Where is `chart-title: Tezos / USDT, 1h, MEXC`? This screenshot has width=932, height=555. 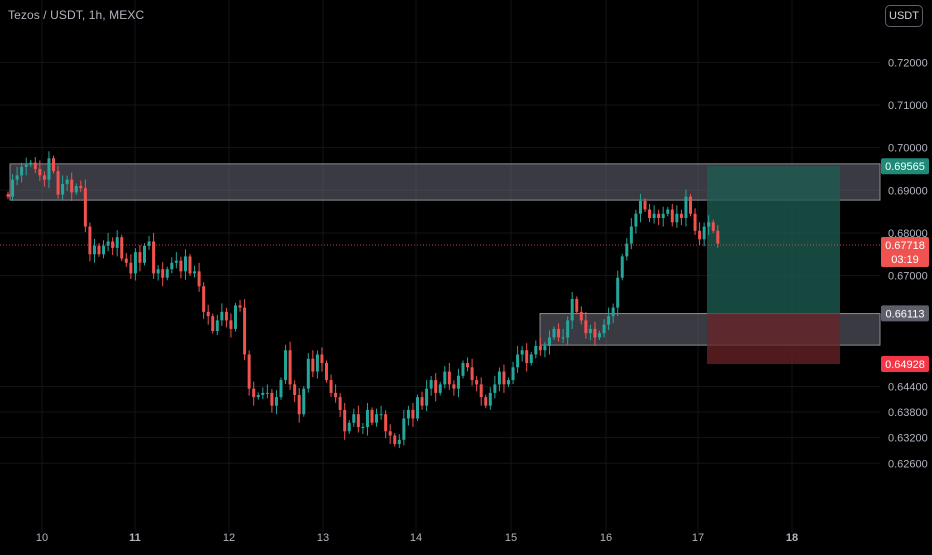 chart-title: Tezos / USDT, 1h, MEXC is located at coordinates (76, 15).